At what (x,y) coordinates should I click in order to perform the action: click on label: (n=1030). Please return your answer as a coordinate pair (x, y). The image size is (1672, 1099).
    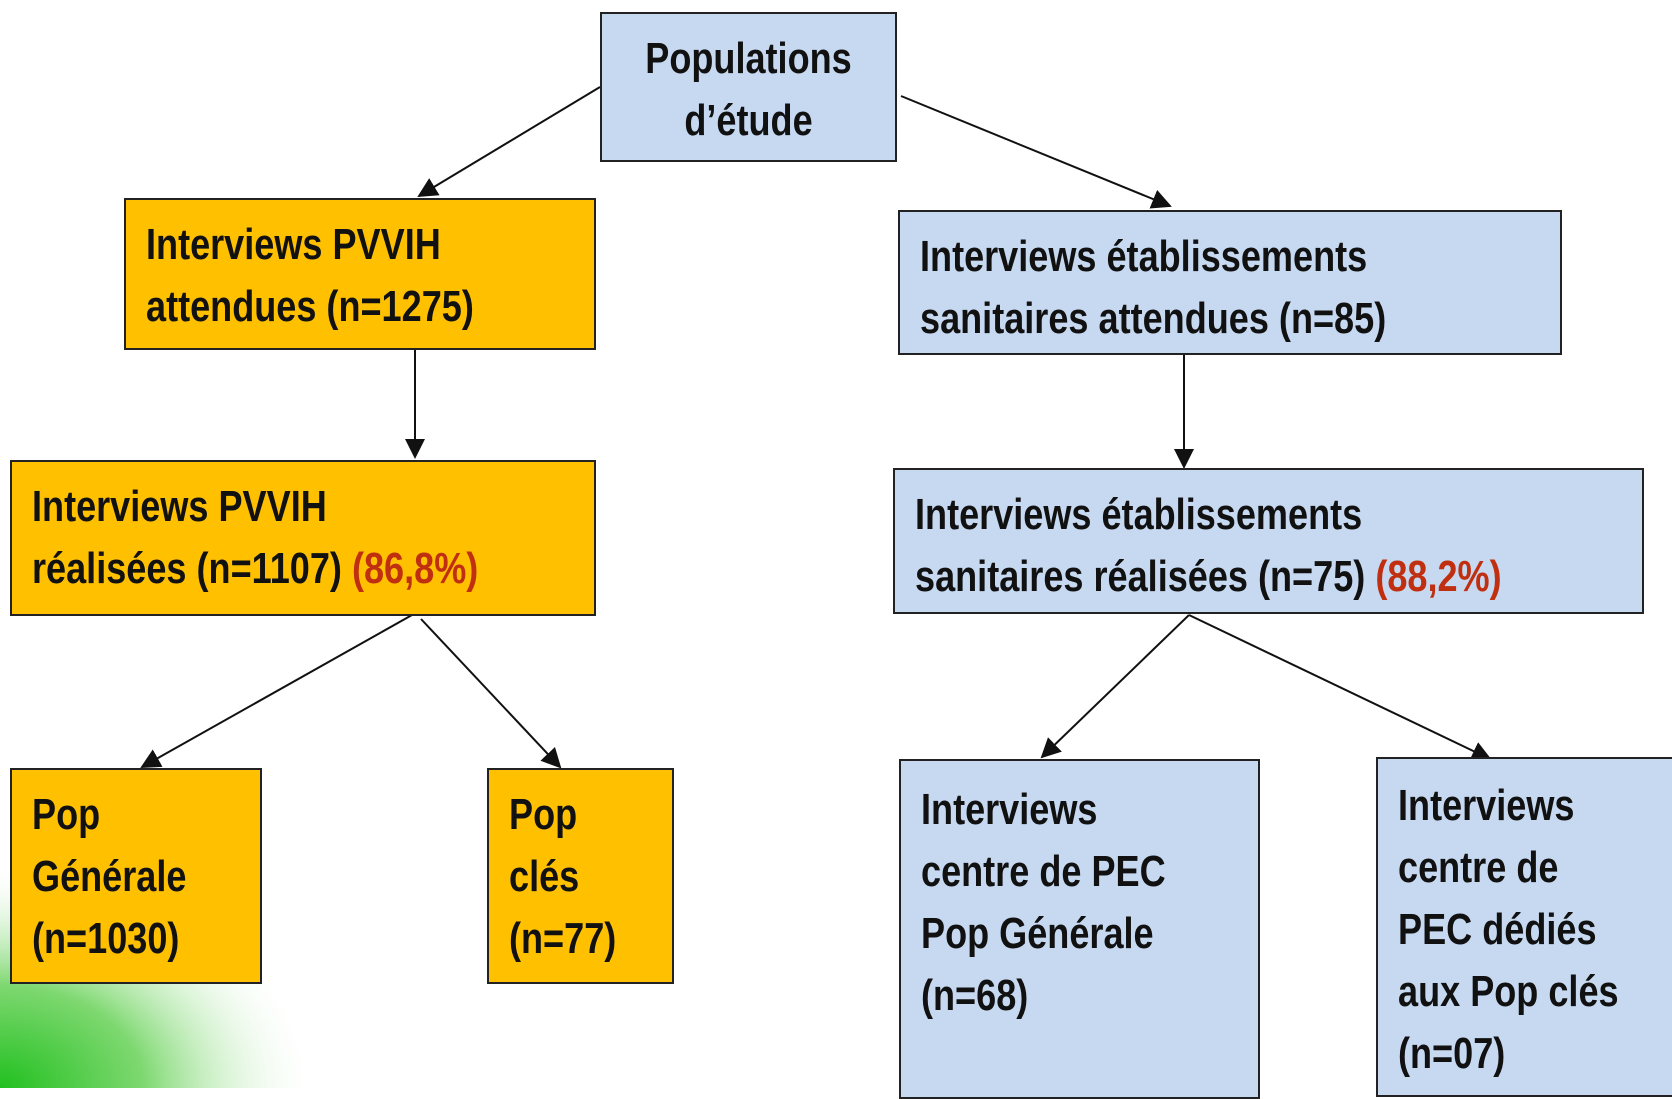
    Looking at the image, I should click on (106, 938).